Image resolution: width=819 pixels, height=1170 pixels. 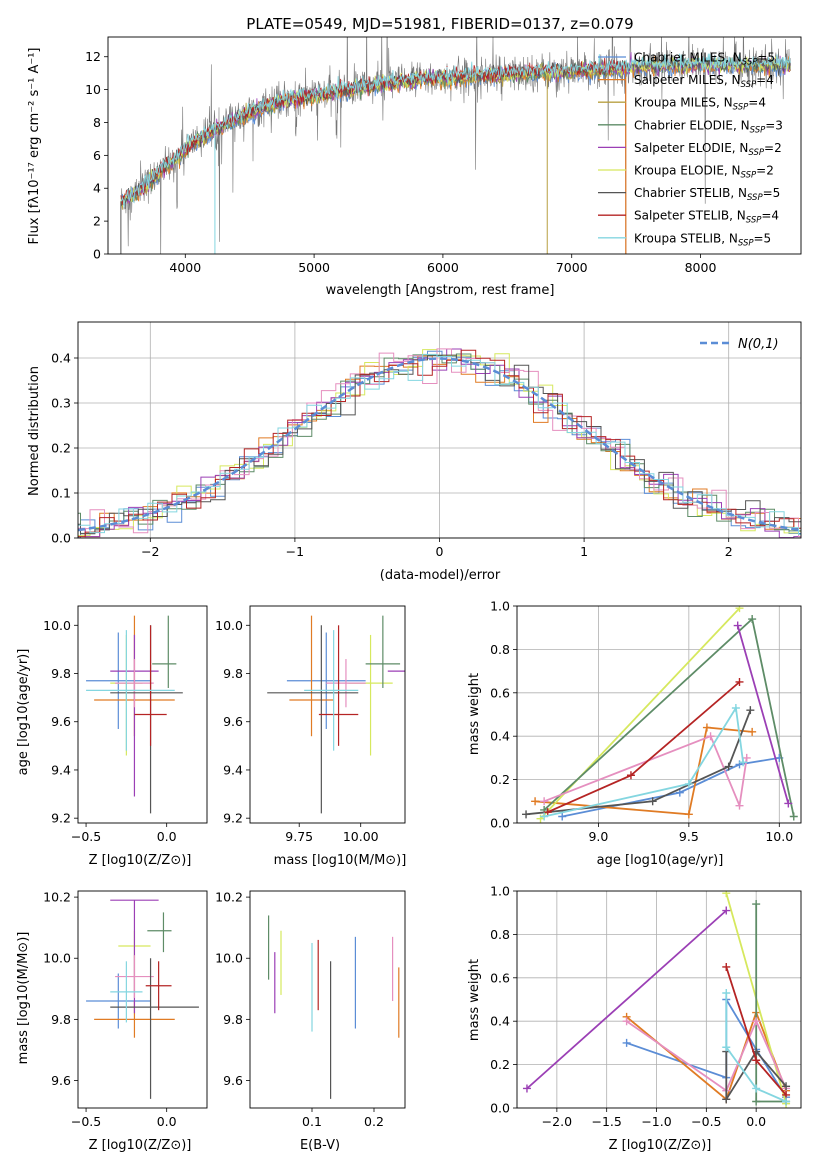 What do you see at coordinates (707, 194) in the screenshot?
I see `legend-entry: Chabrier STELIB, NSSP=5` at bounding box center [707, 194].